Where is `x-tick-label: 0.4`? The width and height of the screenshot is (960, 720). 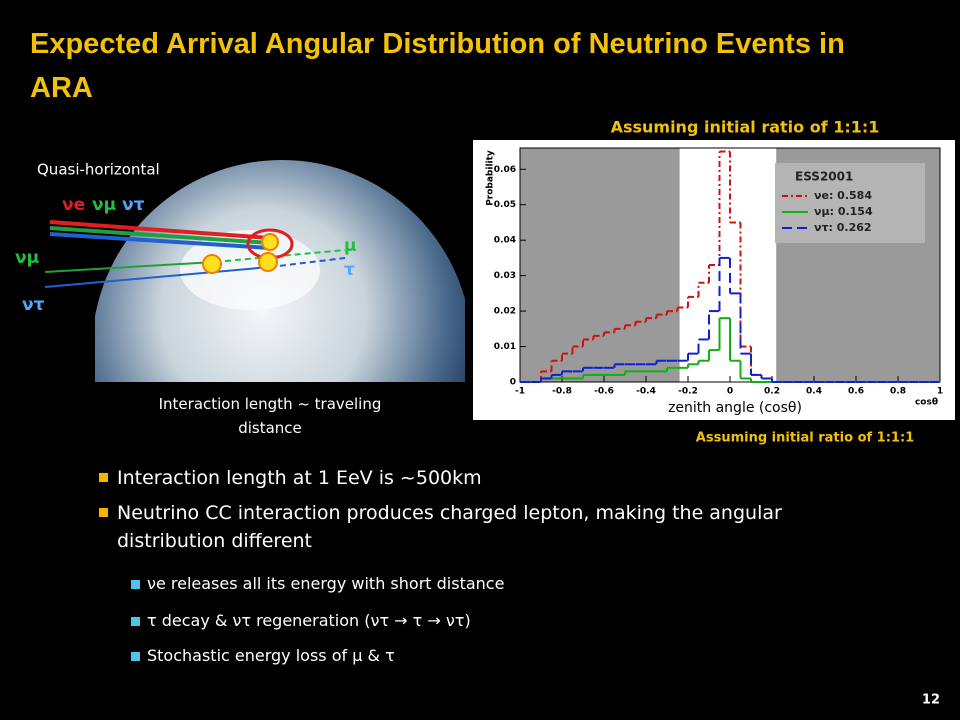 x-tick-label: 0.4 is located at coordinates (814, 392).